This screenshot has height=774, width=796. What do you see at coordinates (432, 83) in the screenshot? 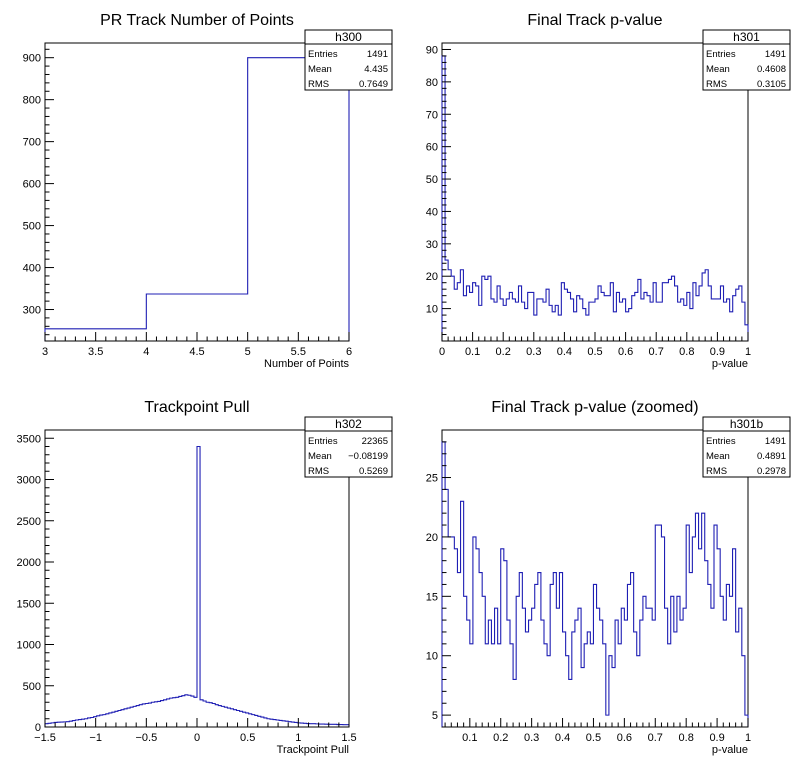
I see `y-tick-label: 80` at bounding box center [432, 83].